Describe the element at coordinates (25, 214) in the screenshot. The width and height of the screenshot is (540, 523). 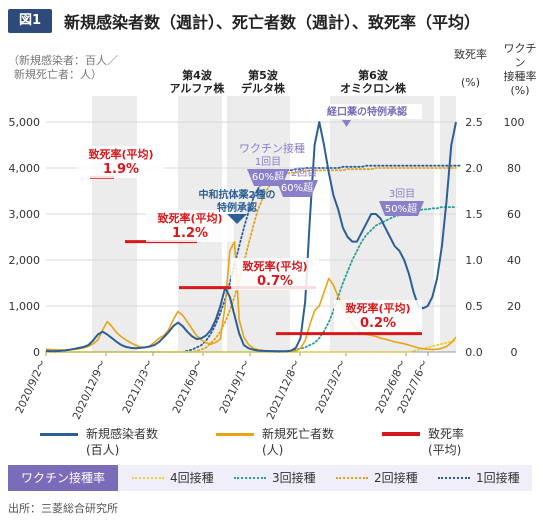
I see `y-left-tick: 3,000` at that location.